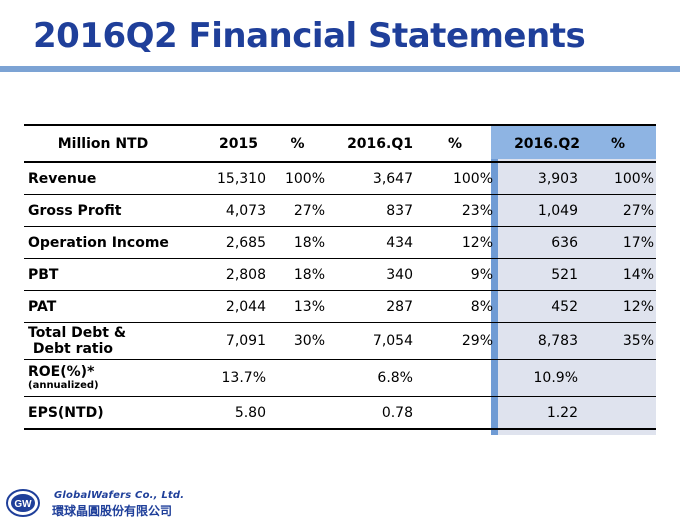  I want to click on header-2015-pct: %, so click(297, 143).